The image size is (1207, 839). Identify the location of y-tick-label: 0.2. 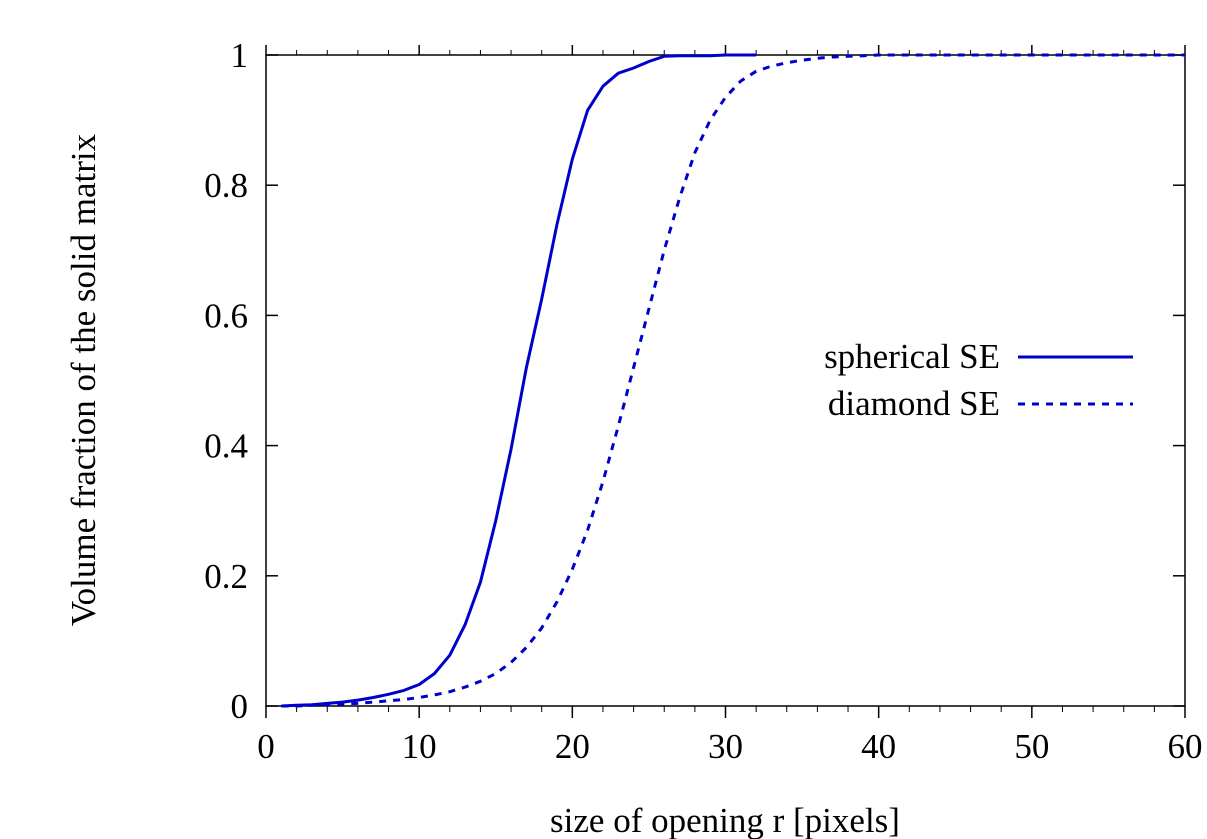
(226, 576).